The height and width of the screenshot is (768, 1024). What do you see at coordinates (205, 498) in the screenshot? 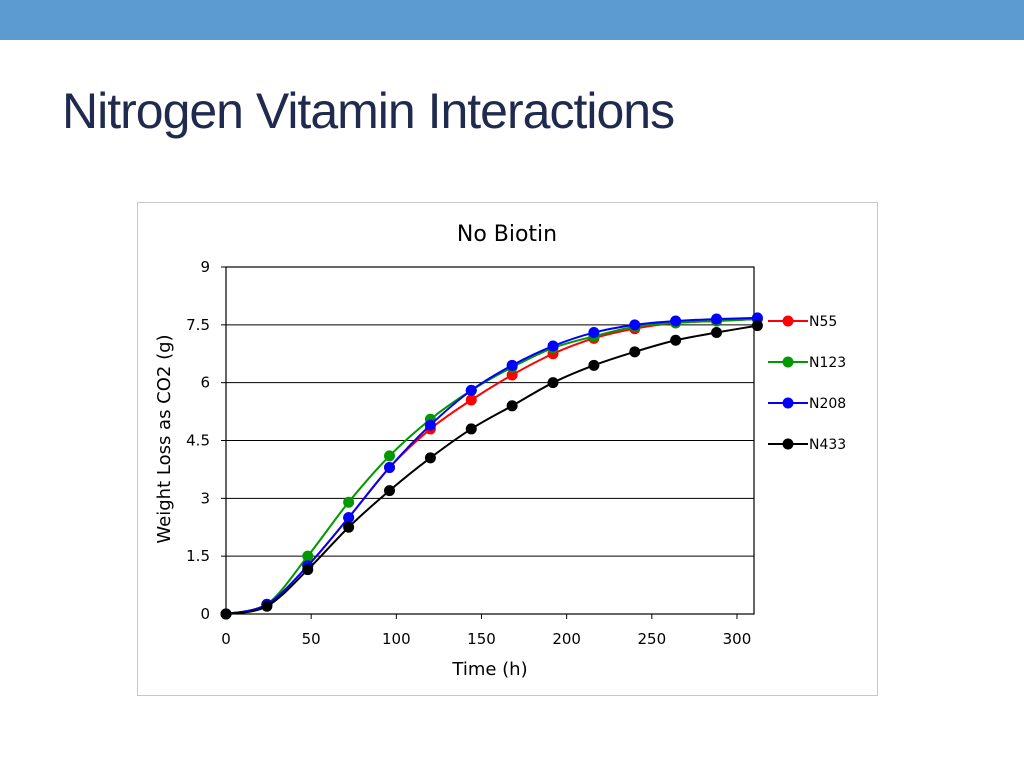
I see `y-tick-label: 3` at bounding box center [205, 498].